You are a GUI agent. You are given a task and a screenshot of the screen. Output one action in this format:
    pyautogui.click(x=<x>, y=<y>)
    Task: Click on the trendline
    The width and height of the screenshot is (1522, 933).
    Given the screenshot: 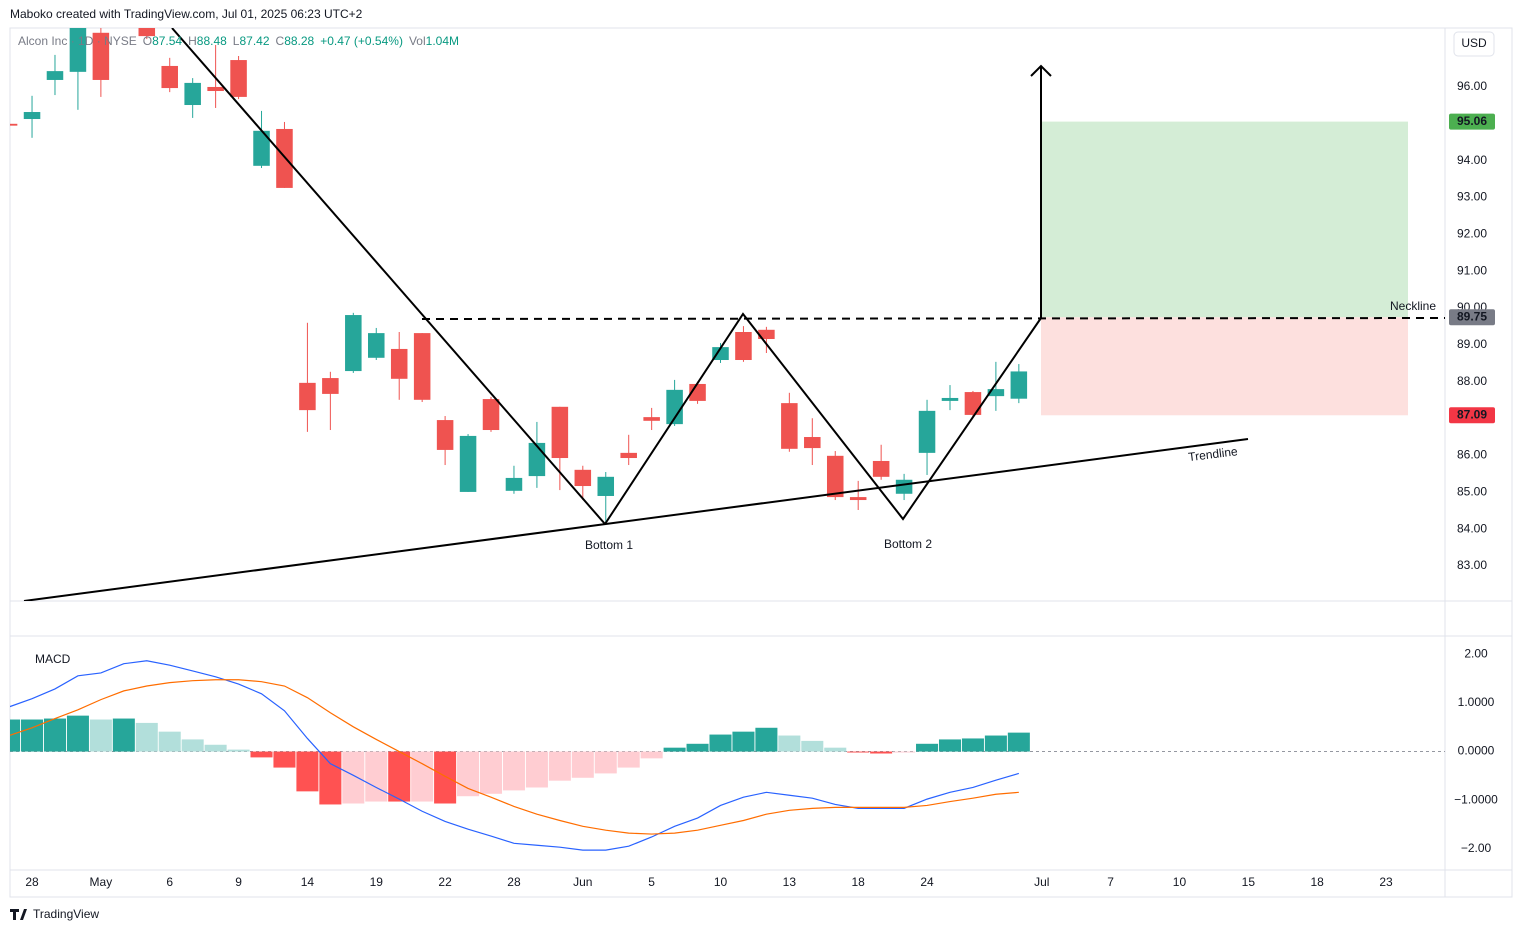 What is the action you would take?
    pyautogui.click(x=636, y=519)
    